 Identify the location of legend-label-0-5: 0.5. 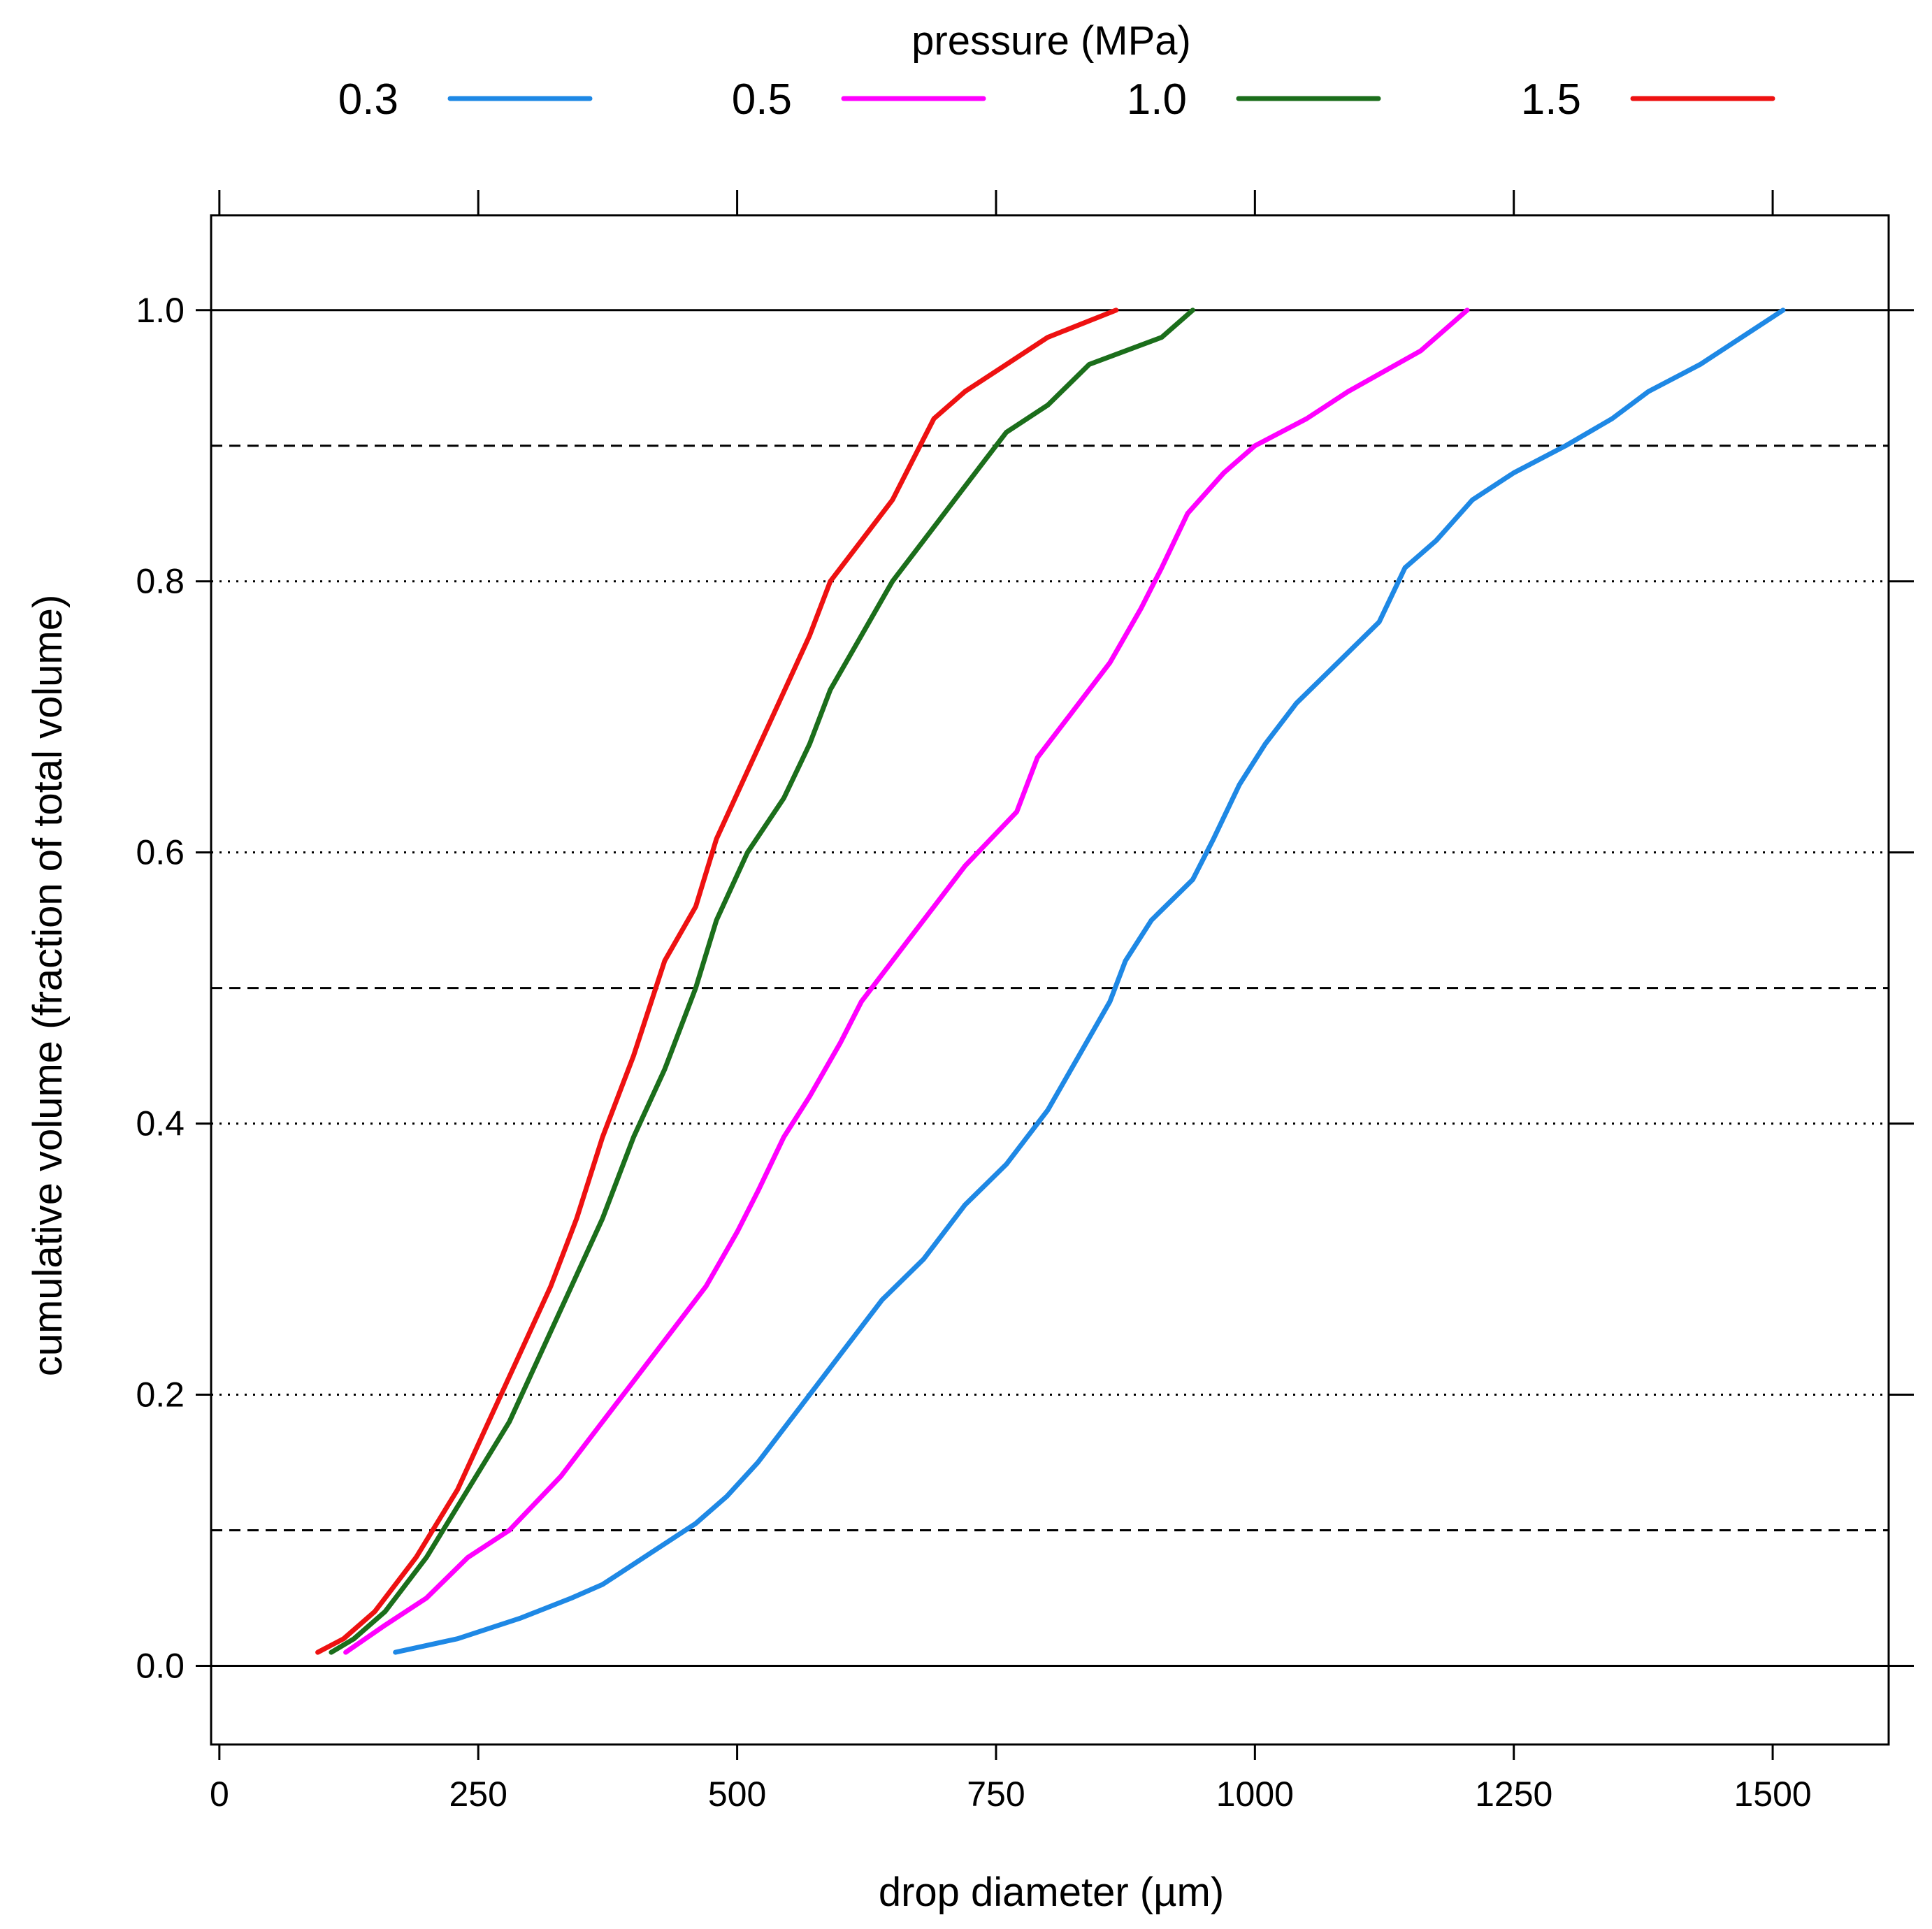
(762, 100).